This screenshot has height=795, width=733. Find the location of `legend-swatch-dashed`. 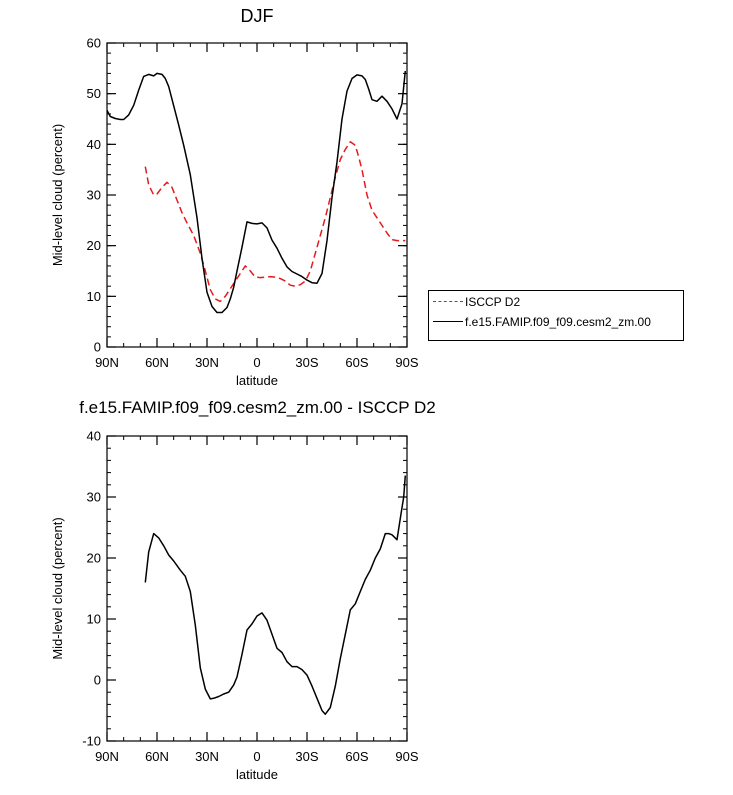

legend-swatch-dashed is located at coordinates (448, 301).